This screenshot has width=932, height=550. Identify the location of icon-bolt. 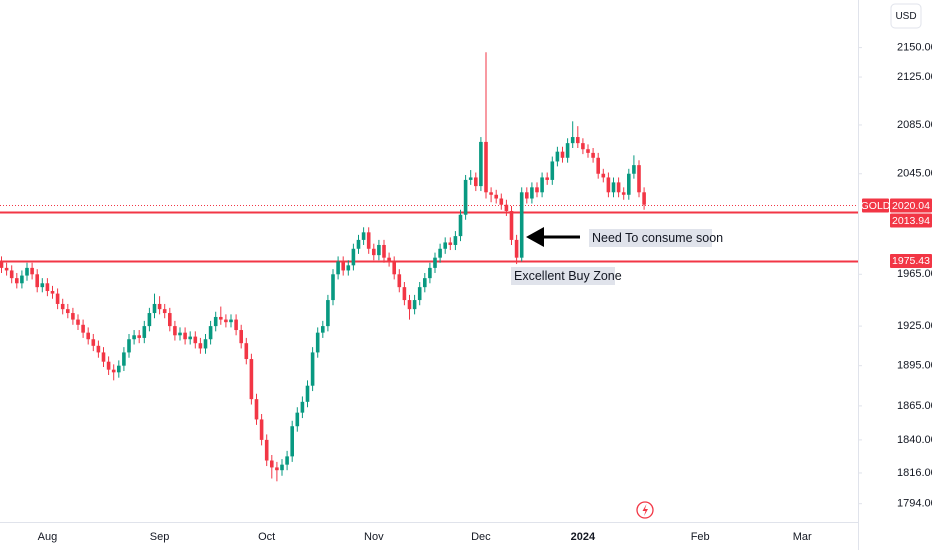
(645, 510).